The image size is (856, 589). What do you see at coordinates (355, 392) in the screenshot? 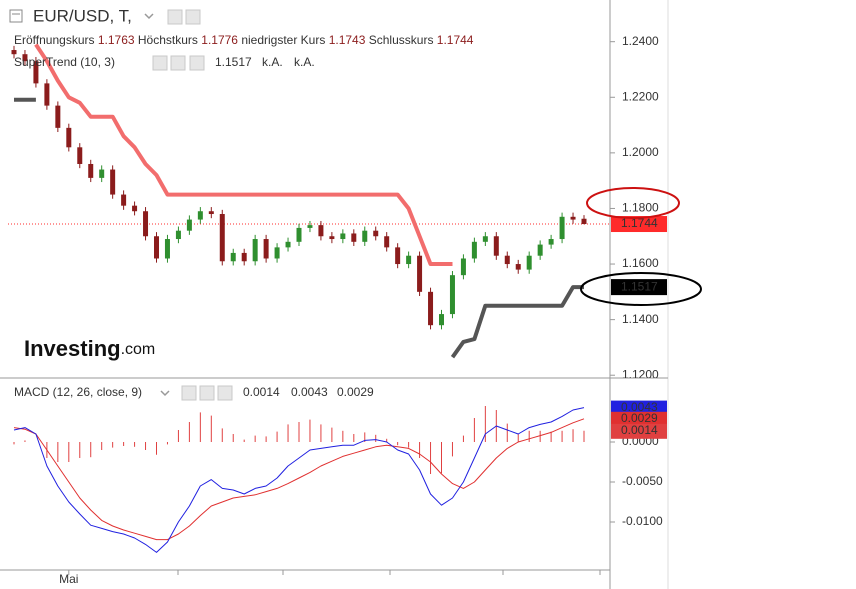
I see `signal-value: 0.0029` at bounding box center [355, 392].